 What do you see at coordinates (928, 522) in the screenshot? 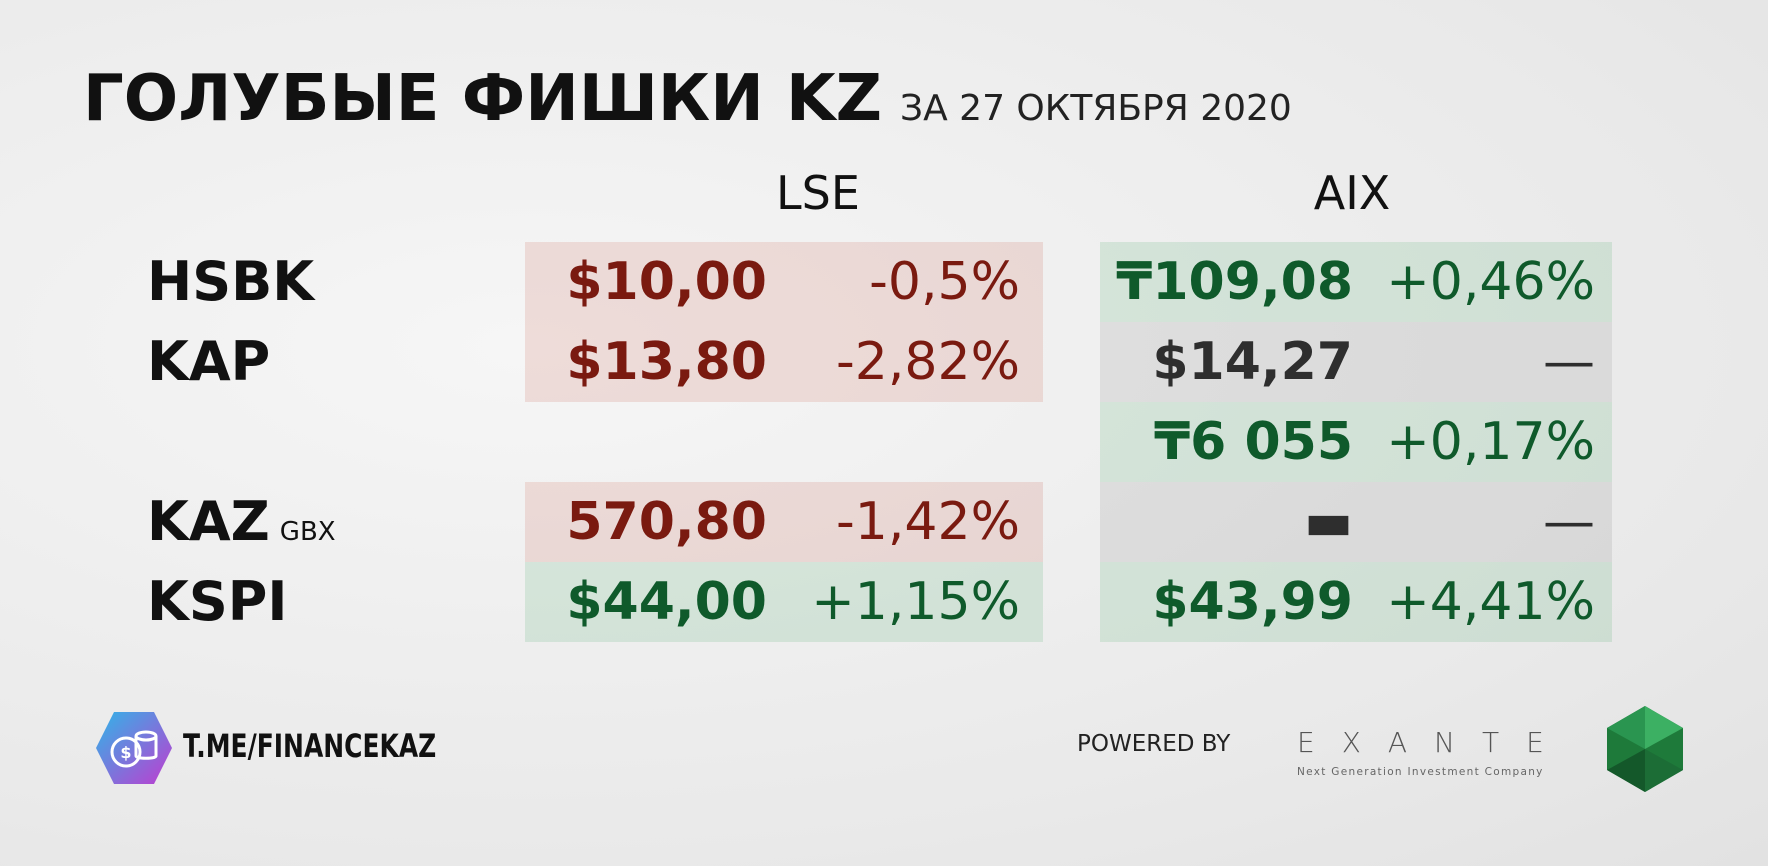
I see `change: -1,42%` at bounding box center [928, 522].